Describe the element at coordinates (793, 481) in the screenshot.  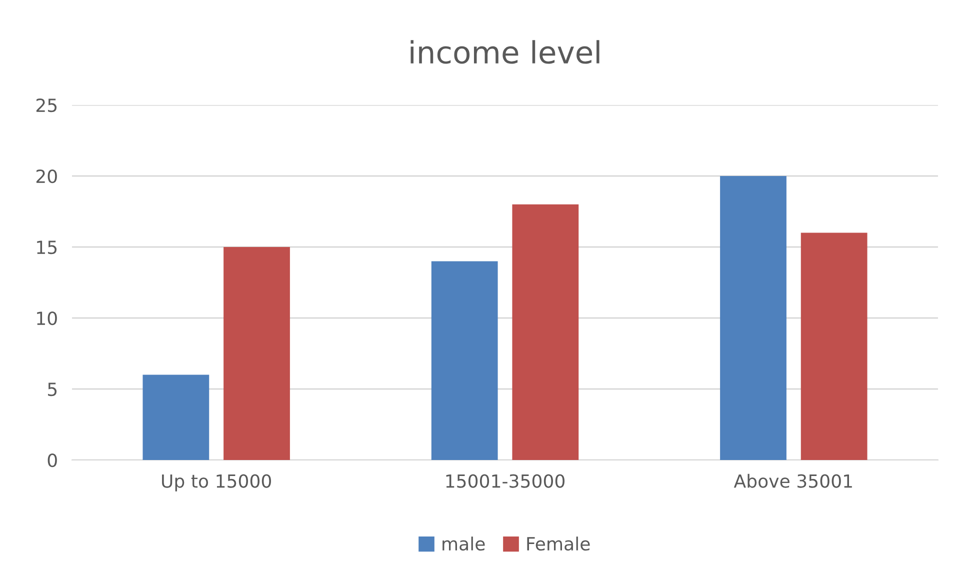
I see `x-tick-label: Above 35001` at that location.